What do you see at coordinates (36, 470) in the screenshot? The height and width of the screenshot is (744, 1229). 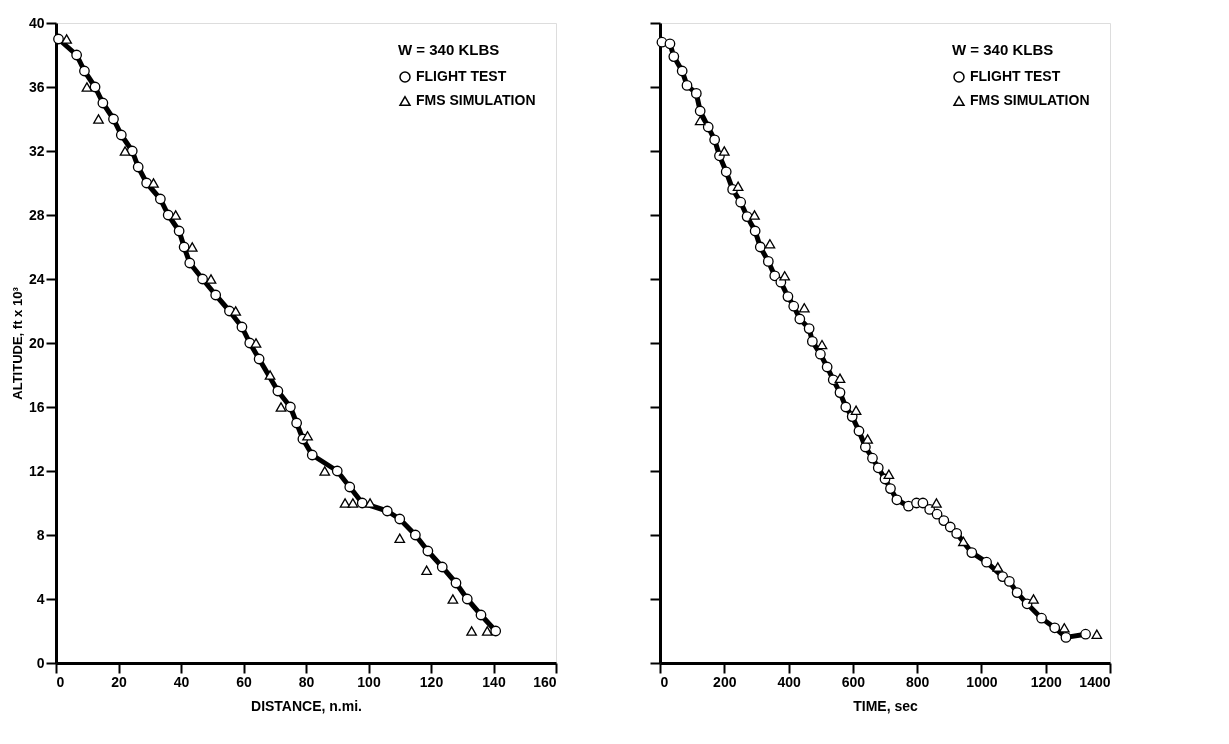 I see `y-tick-label: 12` at bounding box center [36, 470].